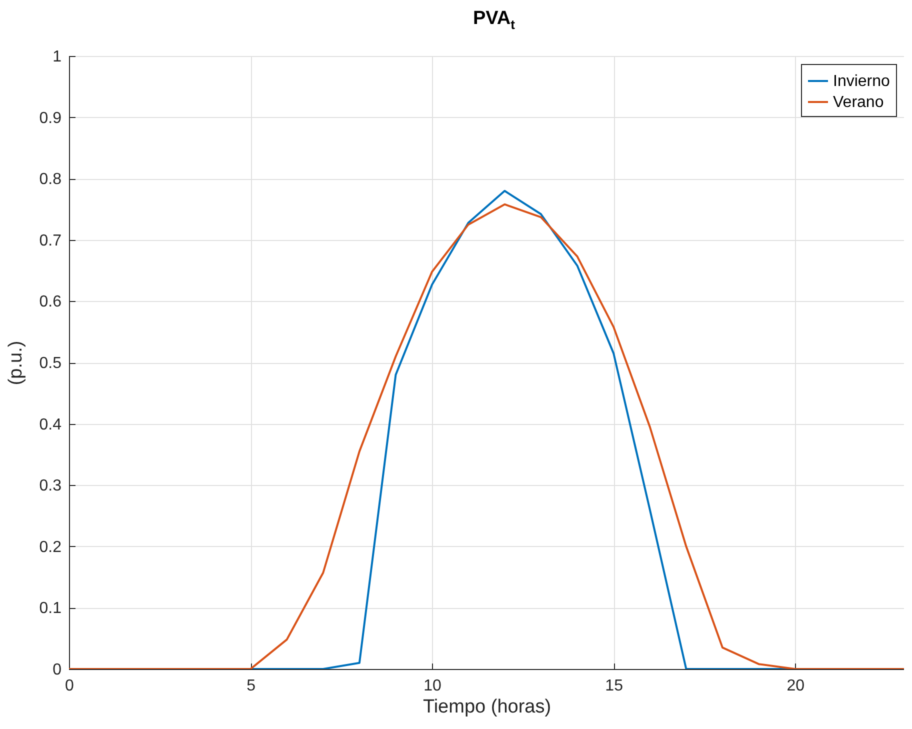 Image resolution: width=912 pixels, height=729 pixels. What do you see at coordinates (251, 686) in the screenshot?
I see `x-tick-label: 5` at bounding box center [251, 686].